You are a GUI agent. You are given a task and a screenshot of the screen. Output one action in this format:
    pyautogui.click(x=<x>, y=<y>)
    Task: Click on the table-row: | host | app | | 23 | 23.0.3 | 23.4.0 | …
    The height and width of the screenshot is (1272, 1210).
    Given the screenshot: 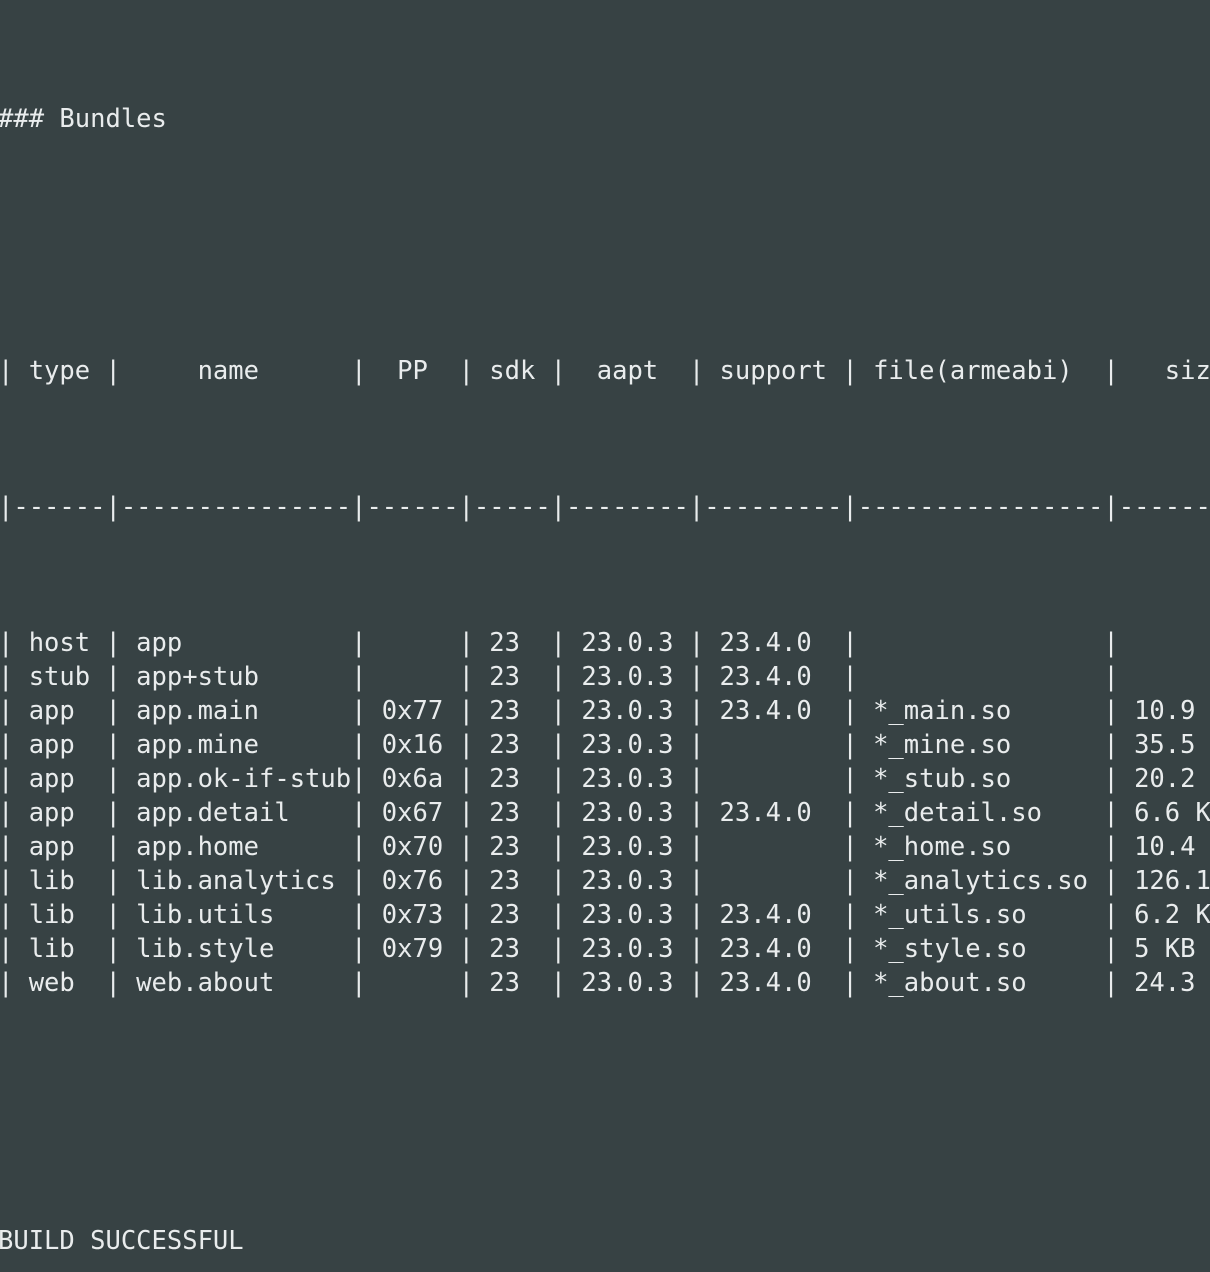 What is the action you would take?
    pyautogui.click(x=605, y=643)
    